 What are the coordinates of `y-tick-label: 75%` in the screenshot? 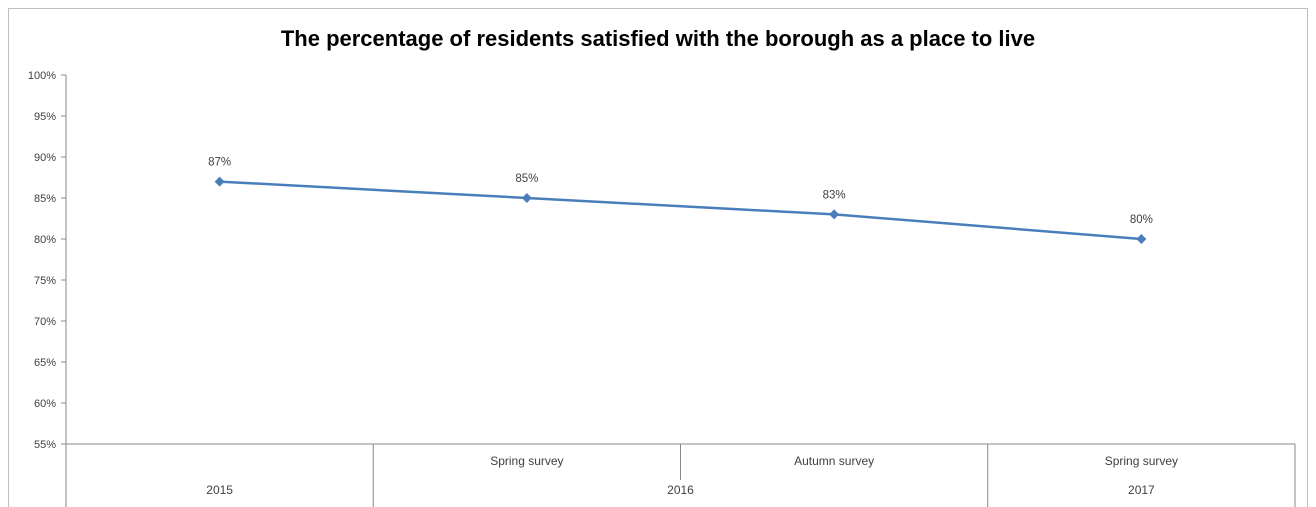 It's located at (45, 281).